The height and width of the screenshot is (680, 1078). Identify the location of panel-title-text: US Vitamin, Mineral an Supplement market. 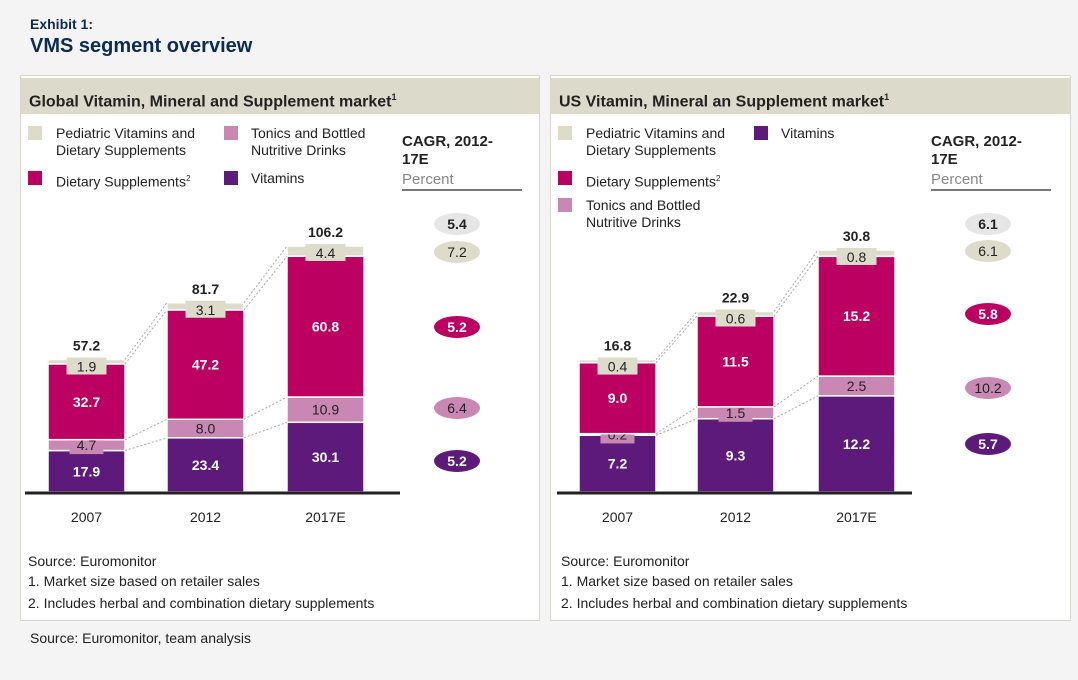
(722, 102).